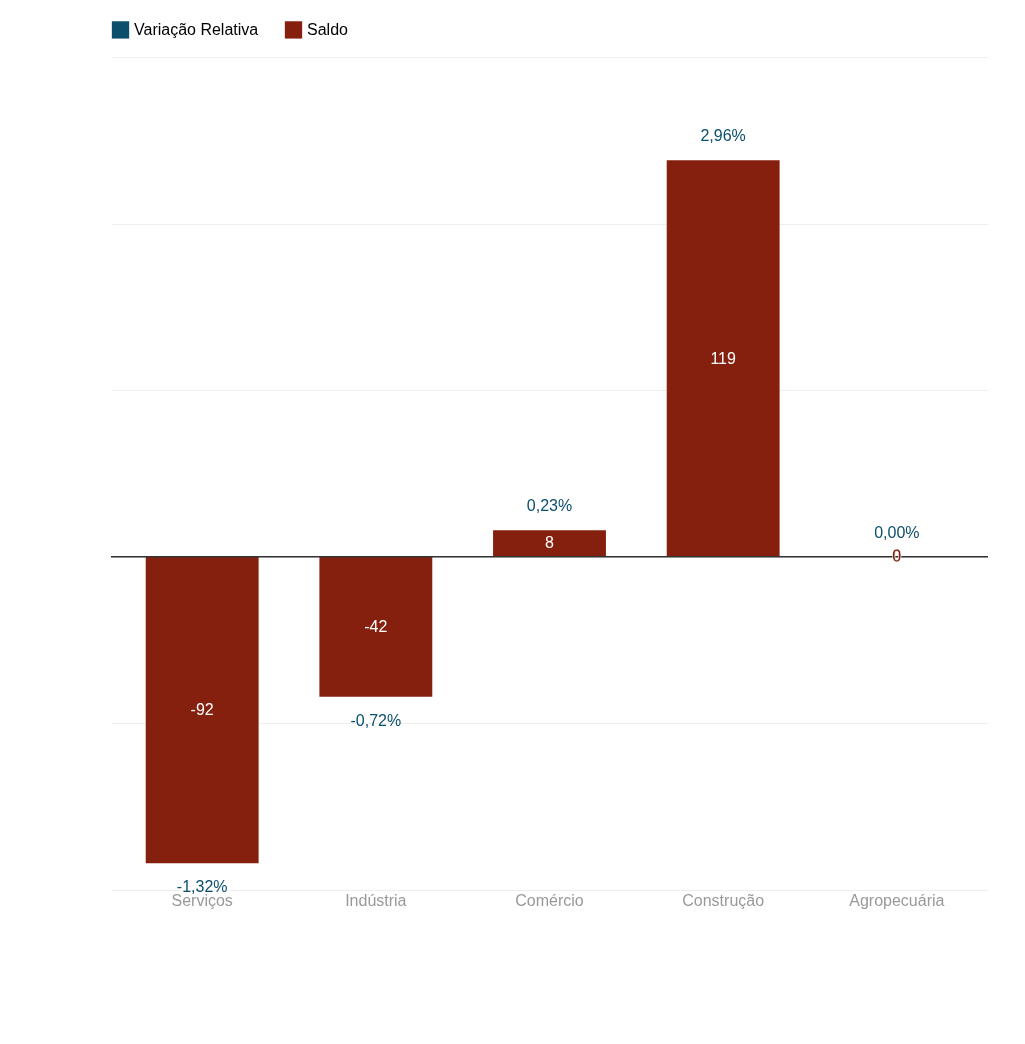  What do you see at coordinates (549, 900) in the screenshot?
I see `x-tick-label: Comércio` at bounding box center [549, 900].